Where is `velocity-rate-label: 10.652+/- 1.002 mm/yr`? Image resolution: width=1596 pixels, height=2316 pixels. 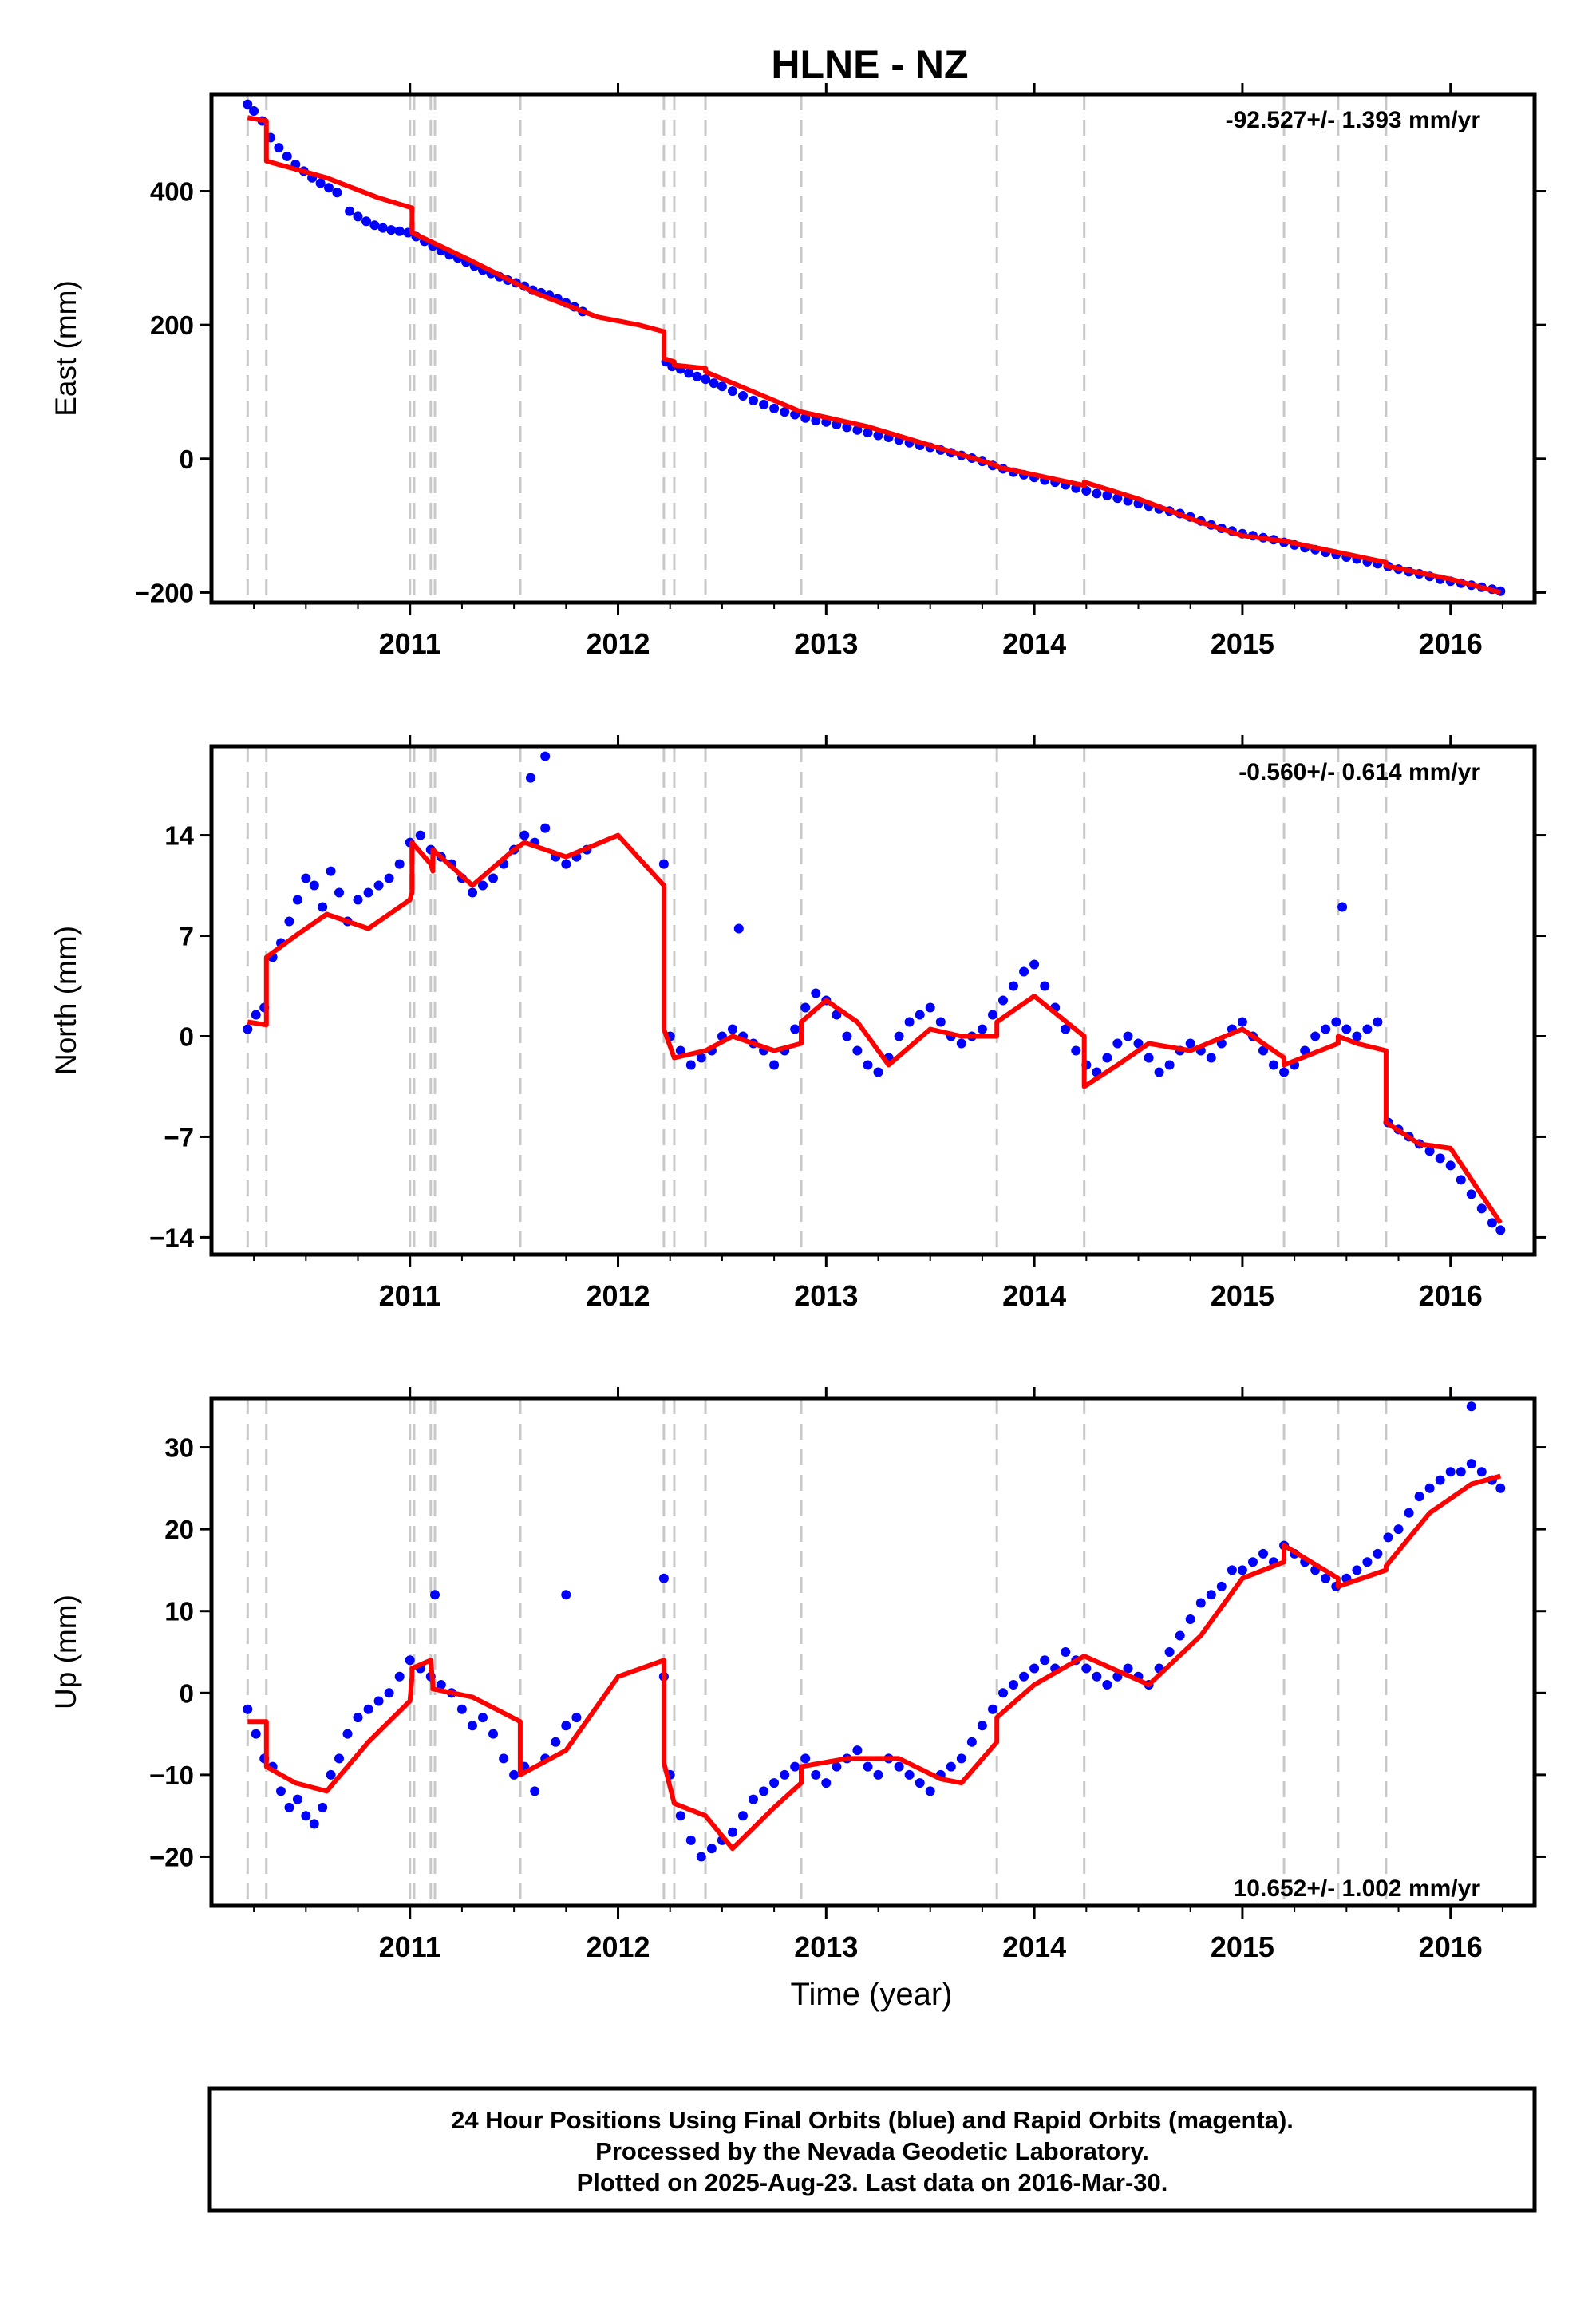 velocity-rate-label: 10.652+/- 1.002 mm/yr is located at coordinates (1357, 1888).